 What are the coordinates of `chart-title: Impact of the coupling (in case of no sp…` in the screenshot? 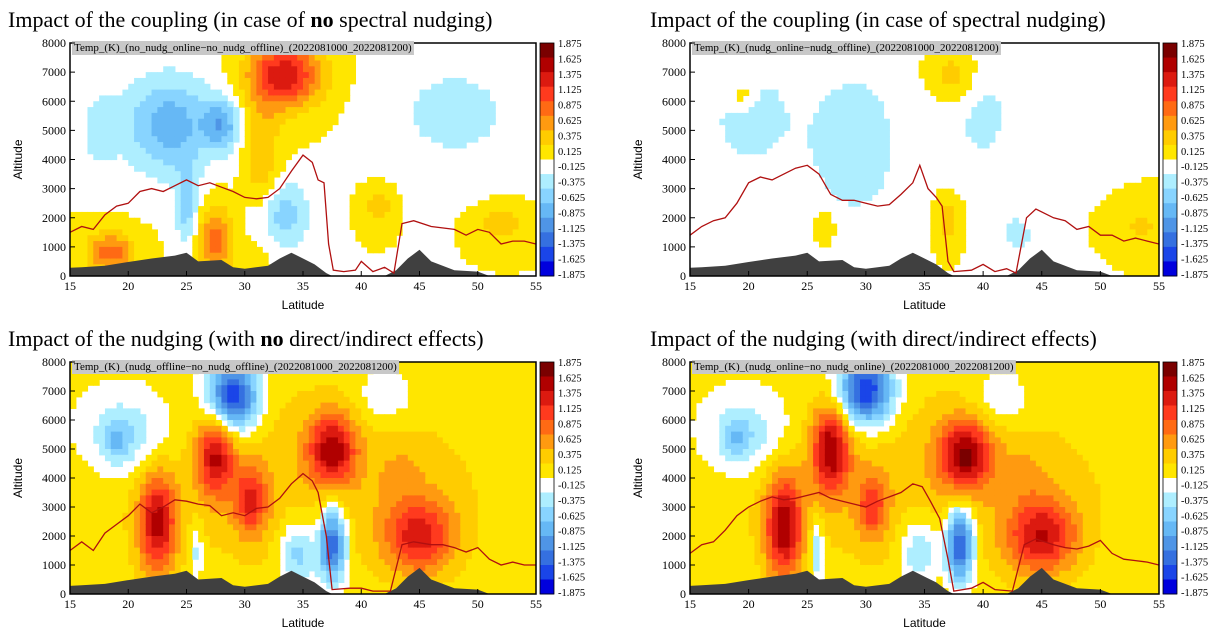 It's located at (250, 19).